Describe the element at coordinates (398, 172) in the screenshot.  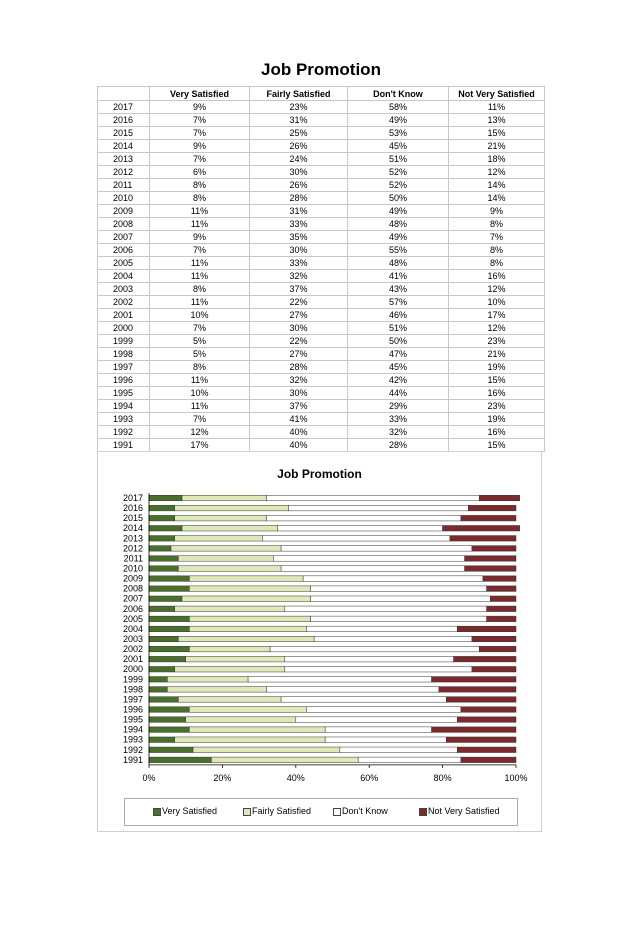
I see `value-cell: 52%` at that location.